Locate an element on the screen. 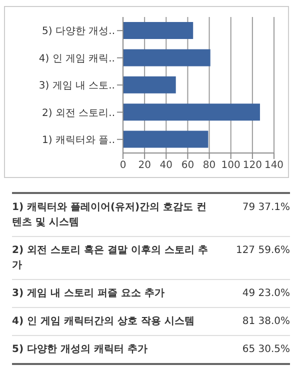 The height and width of the screenshot is (373, 295). text: 5) 다양한 개성의 캐릭터 추가 is located at coordinates (80, 350).